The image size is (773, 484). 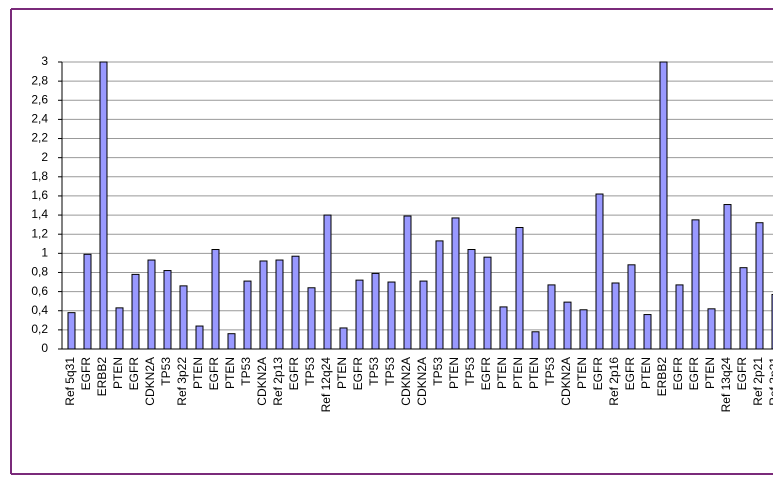 I want to click on y-tick-label: 0,4, so click(x=39, y=310).